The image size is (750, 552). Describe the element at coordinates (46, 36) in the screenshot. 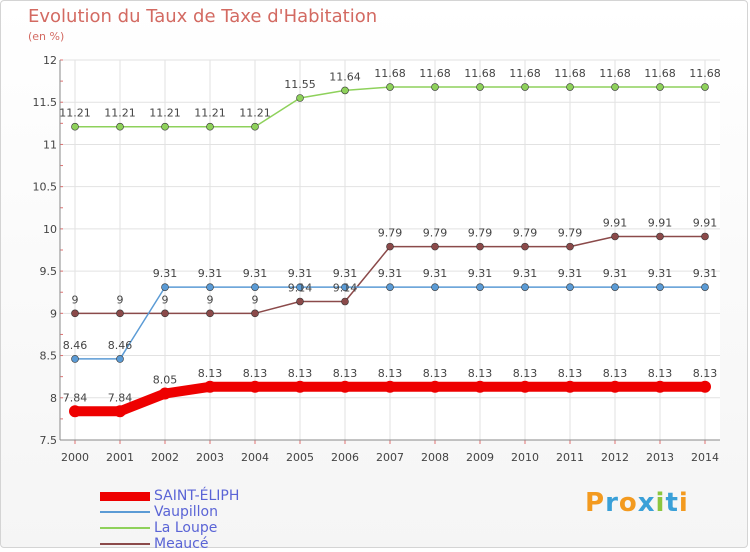

I see `chart-subtitle: (en %)` at that location.